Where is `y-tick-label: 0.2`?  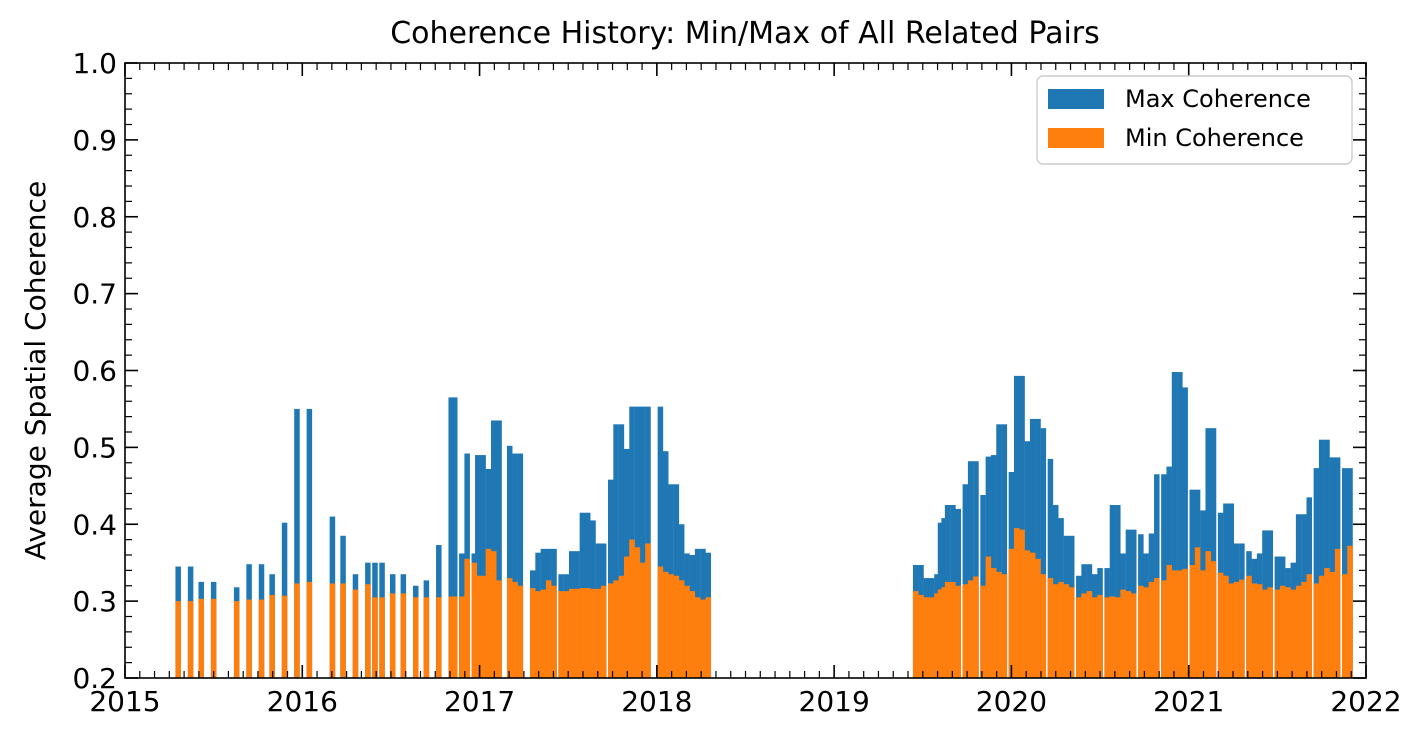
y-tick-label: 0.2 is located at coordinates (94, 678).